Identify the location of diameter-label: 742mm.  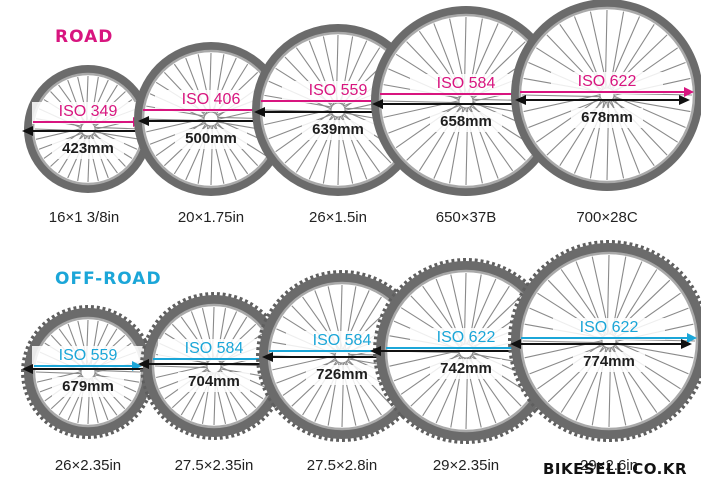
(466, 368).